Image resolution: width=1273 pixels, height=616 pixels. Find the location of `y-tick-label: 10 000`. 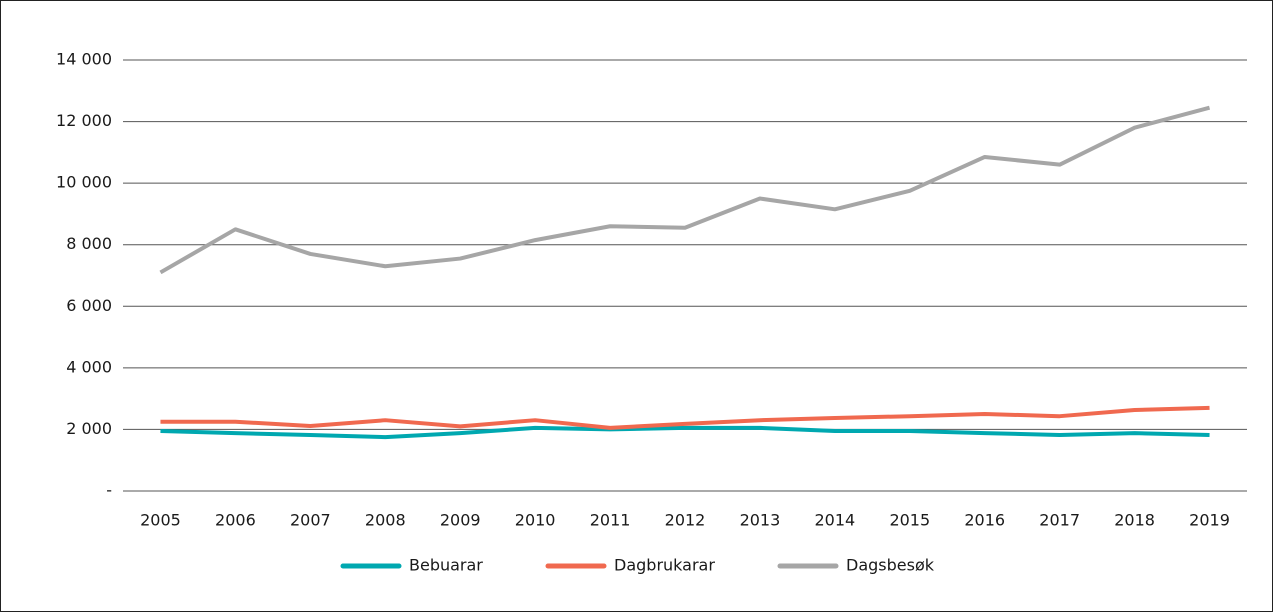

y-tick-label: 10 000 is located at coordinates (84, 182).